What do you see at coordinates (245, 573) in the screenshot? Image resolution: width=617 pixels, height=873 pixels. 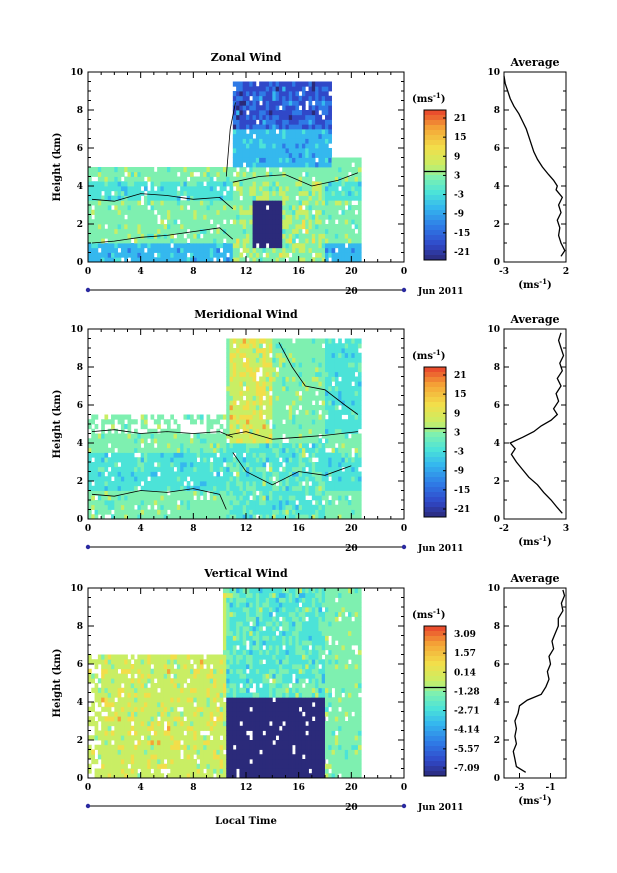 I see `plot-title: Vertical Wind` at bounding box center [245, 573].